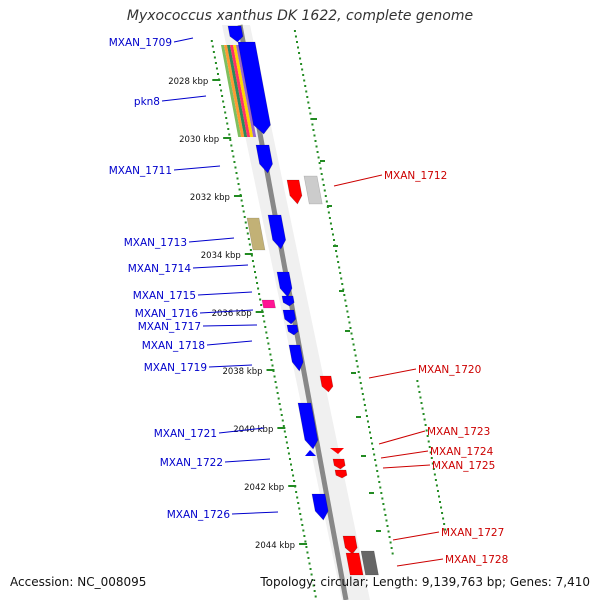 This screenshot has width=600, height=600. Describe the element at coordinates (155, 243) in the screenshot. I see `gene-label-MXAN_1713: MXAN_1713` at that location.